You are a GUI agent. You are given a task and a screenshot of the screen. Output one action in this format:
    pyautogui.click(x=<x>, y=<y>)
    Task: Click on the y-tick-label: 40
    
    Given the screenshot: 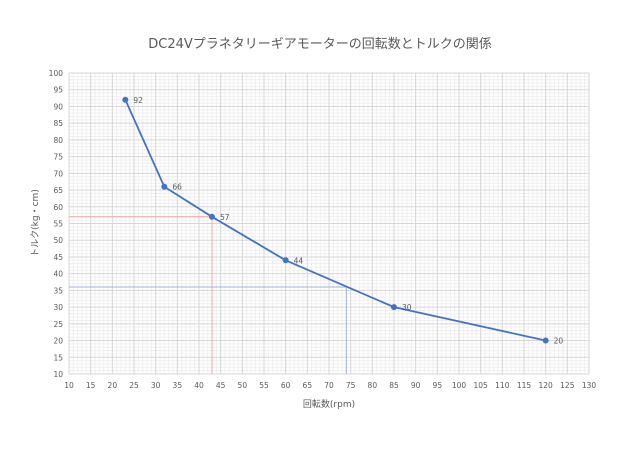 What is the action you would take?
    pyautogui.click(x=58, y=274)
    